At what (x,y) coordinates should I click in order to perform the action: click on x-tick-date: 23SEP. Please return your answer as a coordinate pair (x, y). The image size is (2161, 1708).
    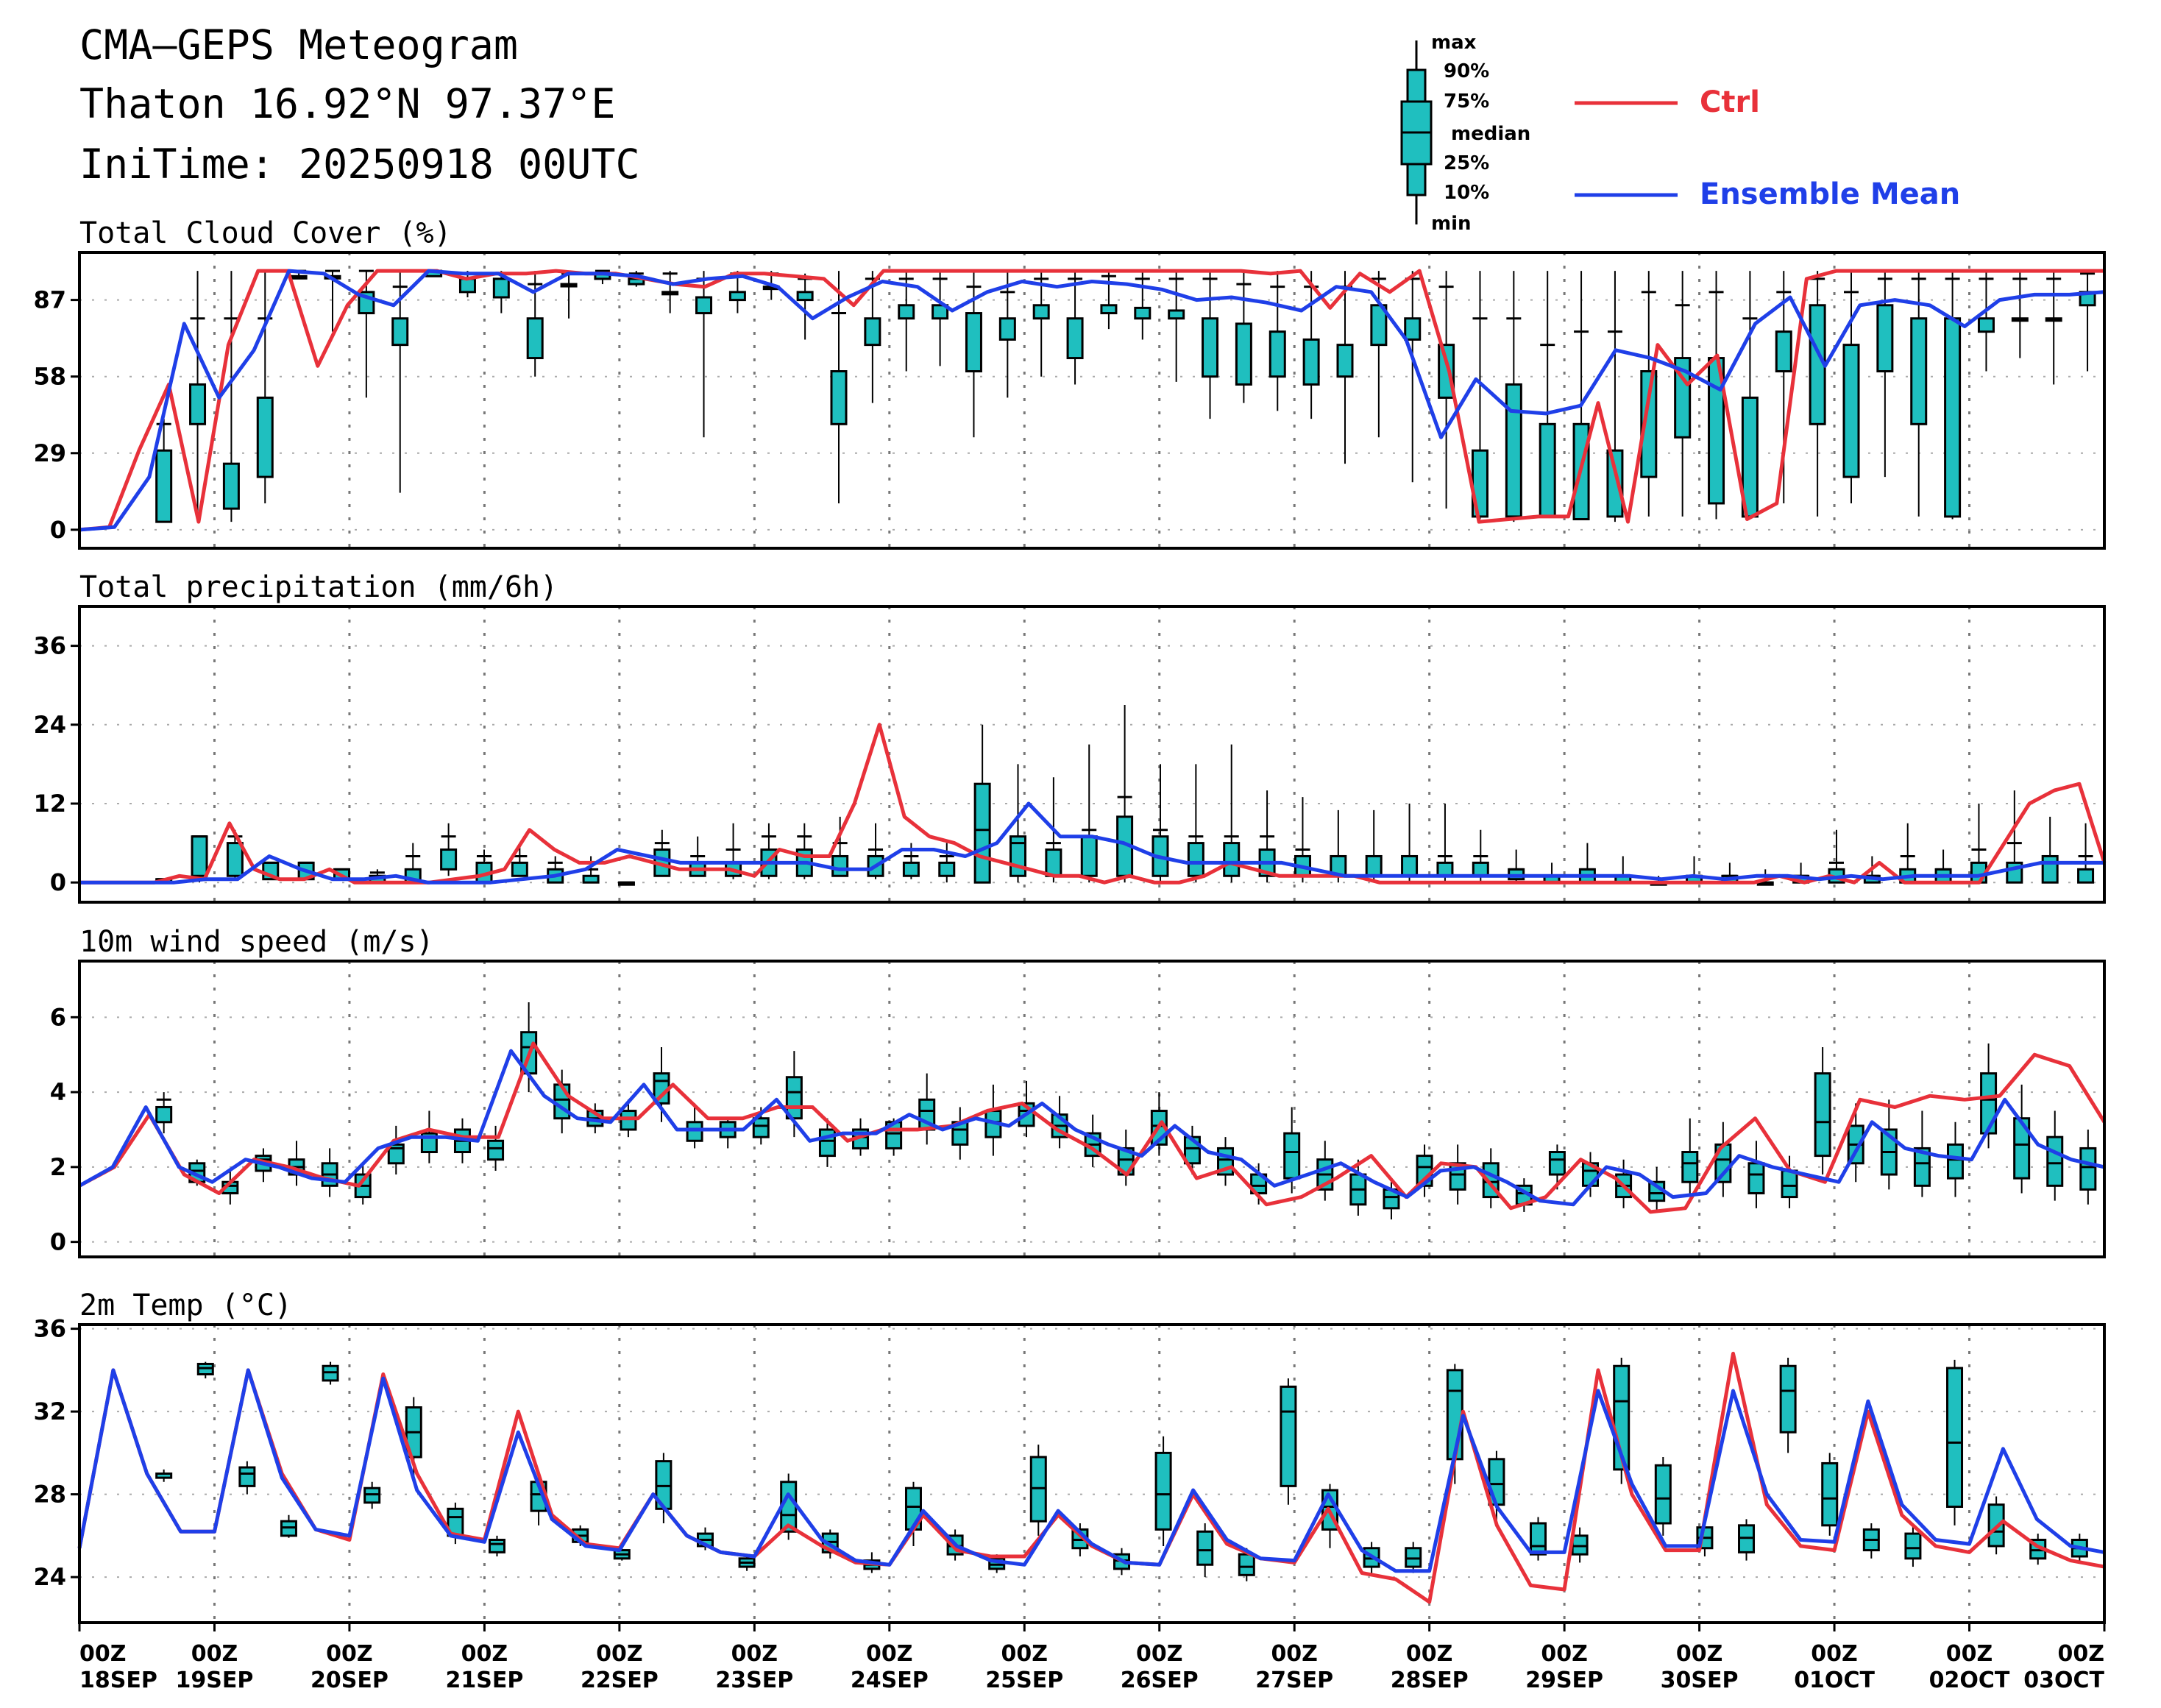
    Looking at the image, I should click on (754, 1680).